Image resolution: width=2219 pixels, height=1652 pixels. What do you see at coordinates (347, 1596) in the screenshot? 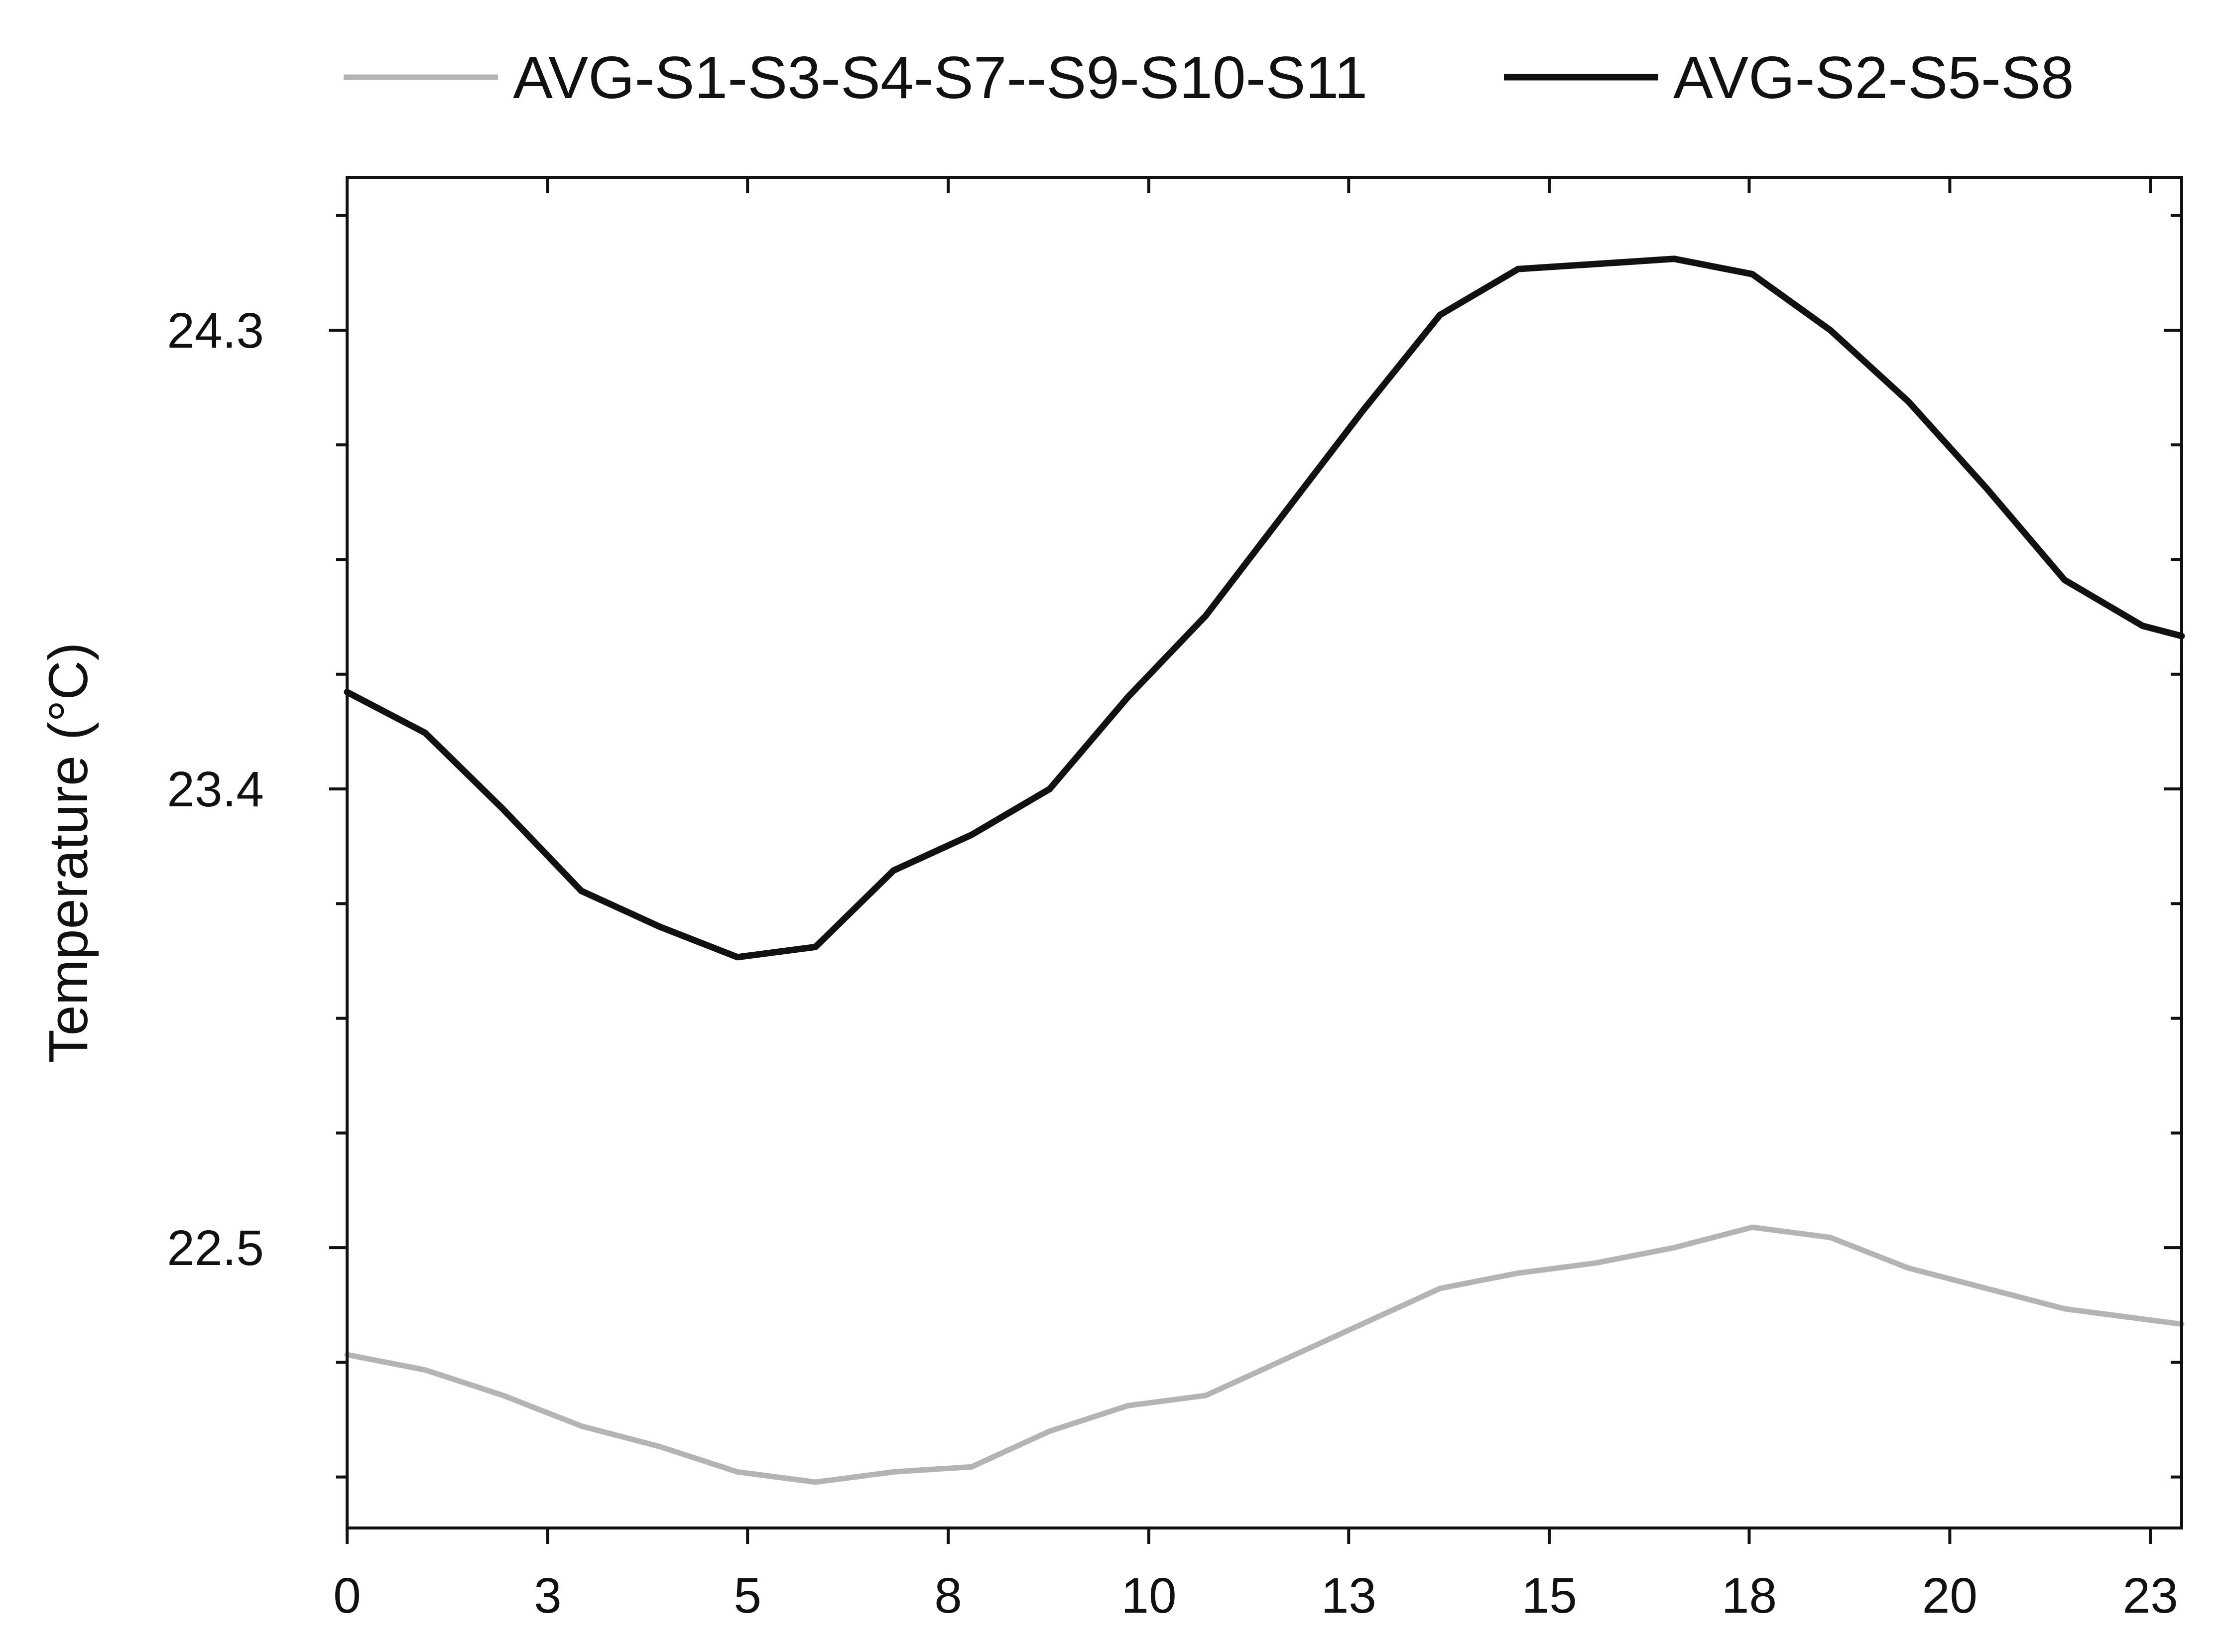
I see `x-tick-label: 0` at bounding box center [347, 1596].